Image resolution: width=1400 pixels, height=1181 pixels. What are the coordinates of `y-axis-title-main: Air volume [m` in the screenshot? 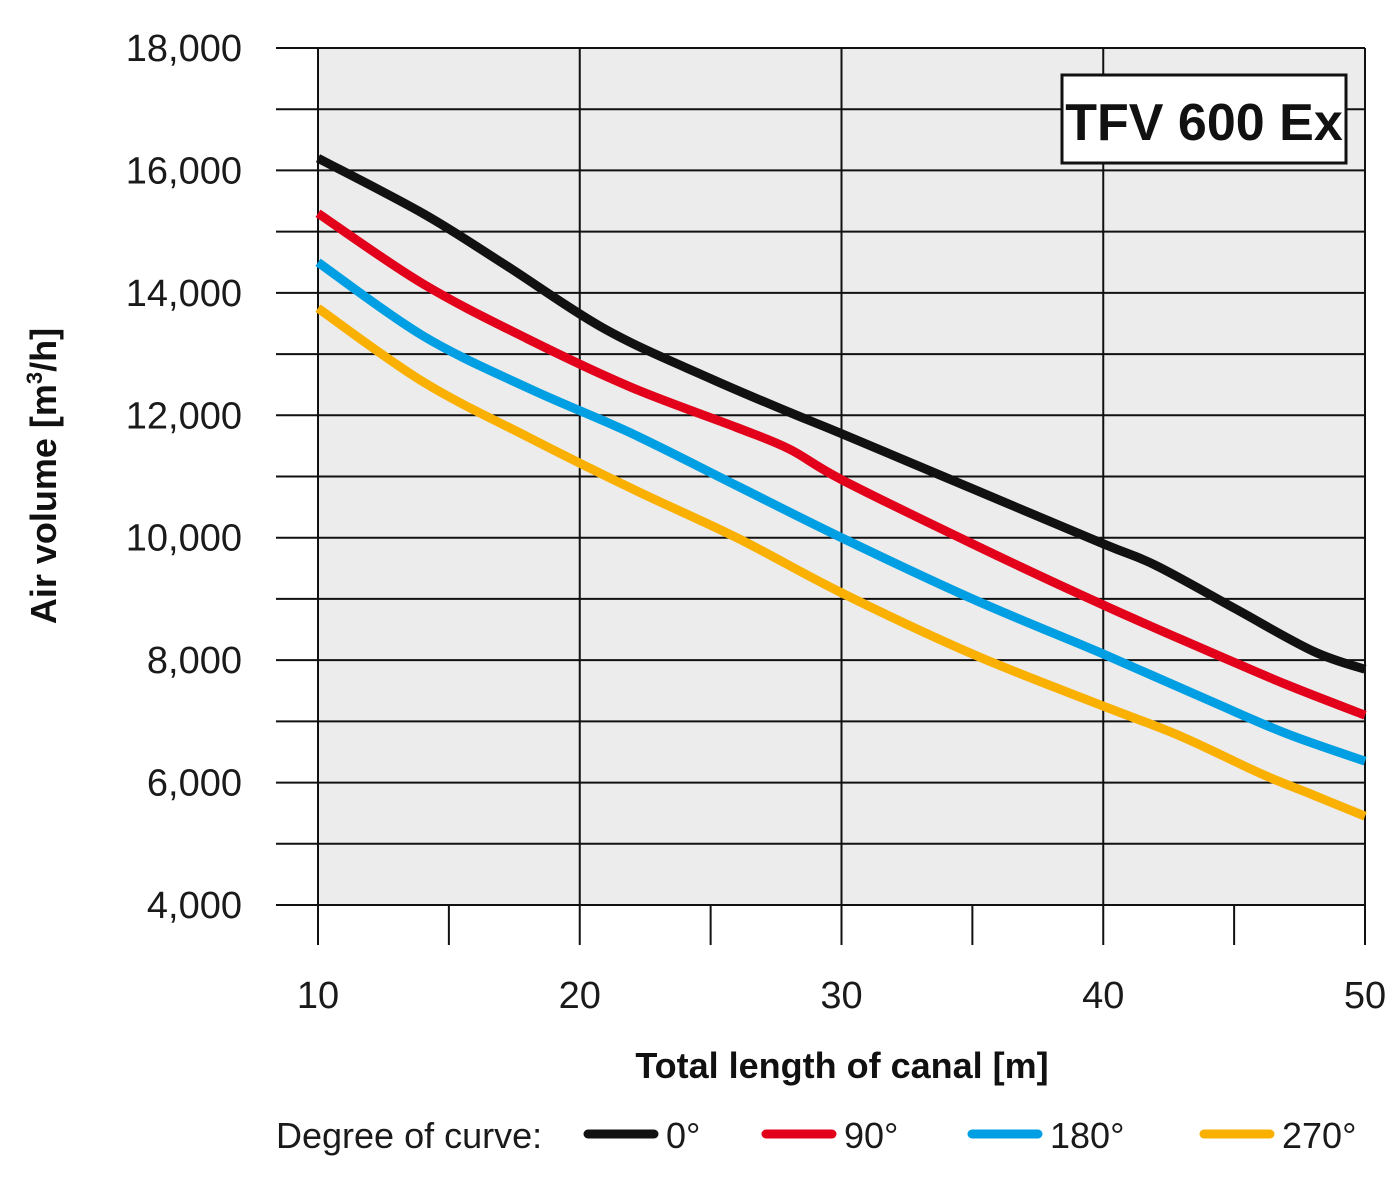 It's located at (43, 504).